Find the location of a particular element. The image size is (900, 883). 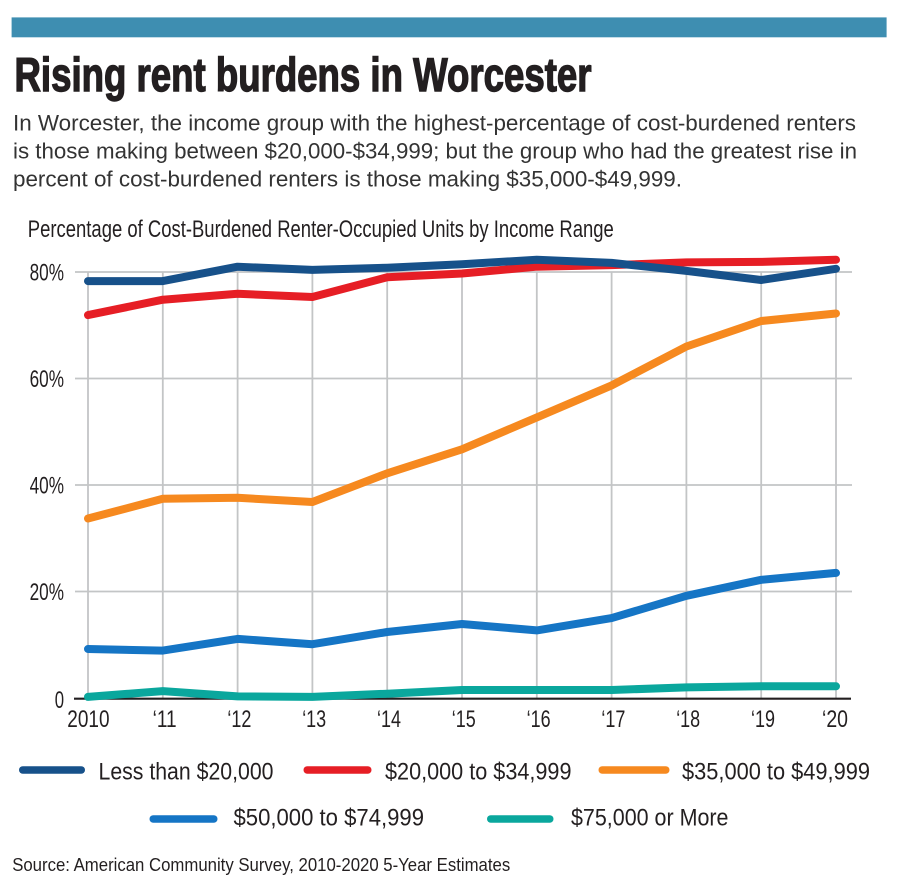

svg-text: ‘20 is located at coordinates (835, 719).